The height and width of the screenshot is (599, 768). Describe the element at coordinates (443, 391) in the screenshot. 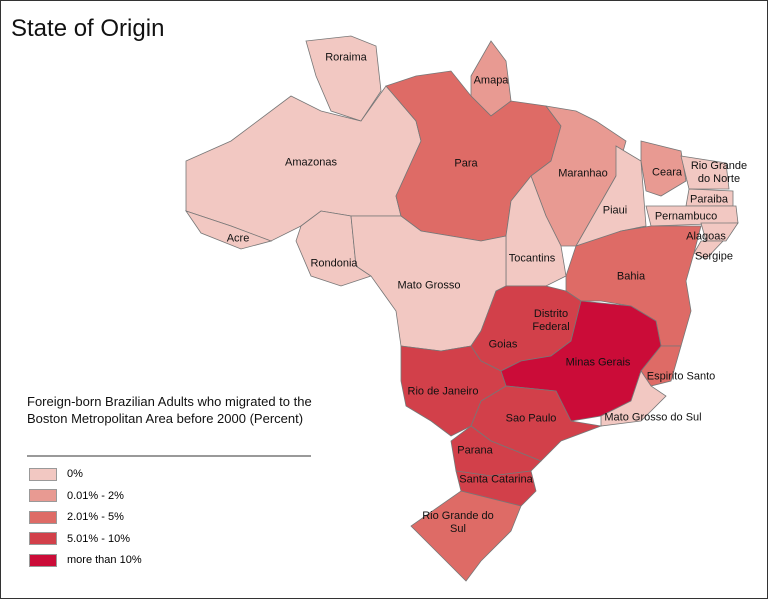

I see `state-label: Rio de Janeiro` at that location.